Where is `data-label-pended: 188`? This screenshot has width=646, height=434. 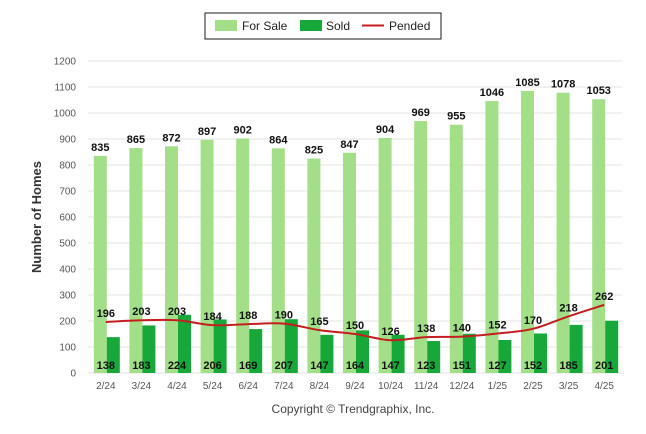
data-label-pended: 188 is located at coordinates (248, 316).